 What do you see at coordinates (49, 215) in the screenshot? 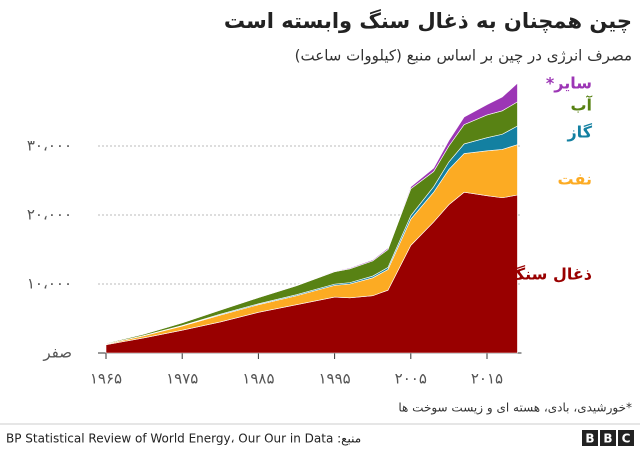
I see `y-tick-label: ۲۰،۰۰۰` at bounding box center [49, 215].